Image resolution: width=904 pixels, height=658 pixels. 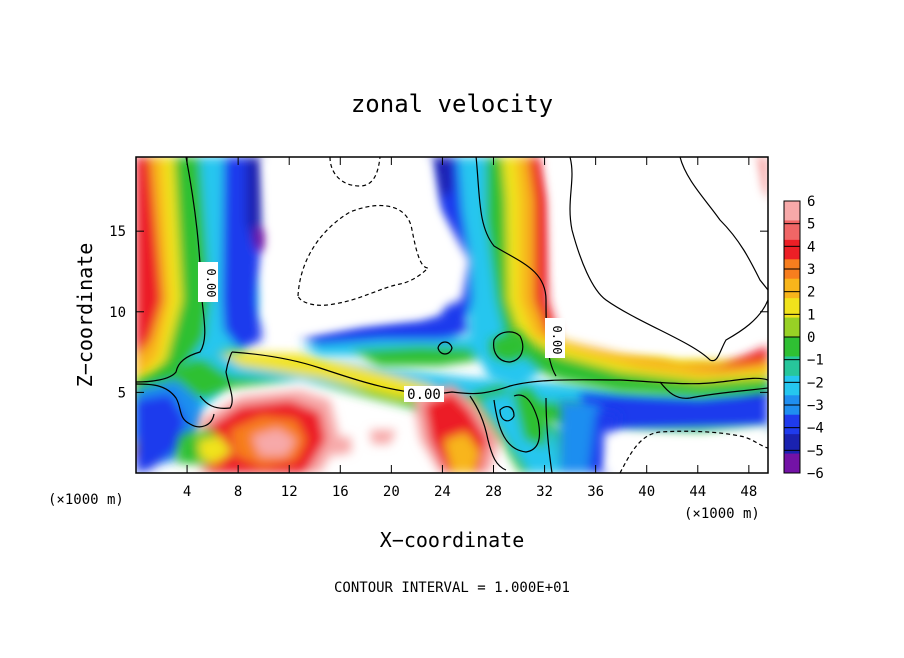 What do you see at coordinates (490, 273) in the screenshot?
I see `jet-cyan` at bounding box center [490, 273].